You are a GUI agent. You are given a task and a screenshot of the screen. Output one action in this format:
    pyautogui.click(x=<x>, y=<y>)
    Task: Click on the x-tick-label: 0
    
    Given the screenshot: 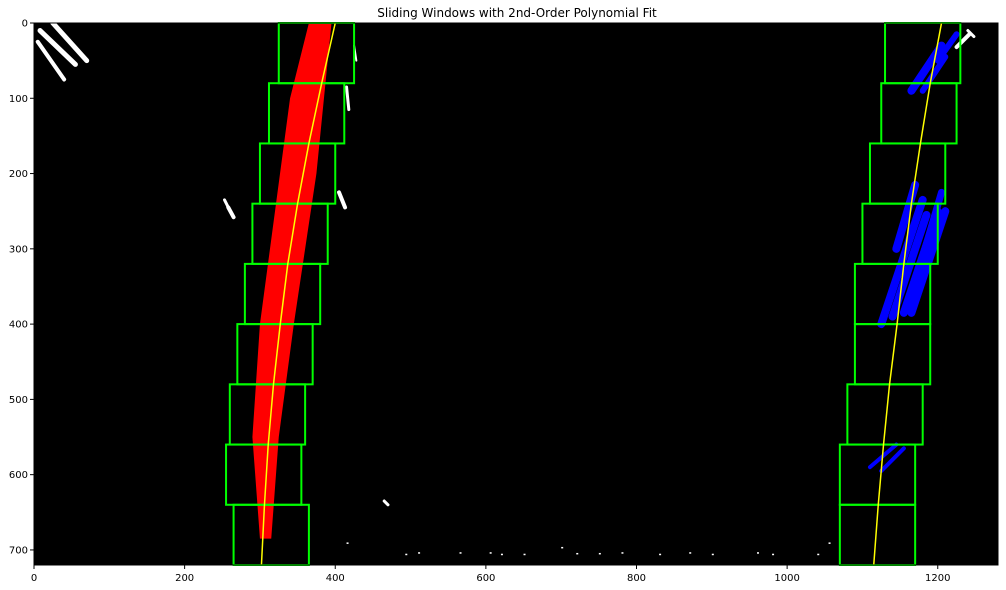 What is the action you would take?
    pyautogui.click(x=34, y=578)
    